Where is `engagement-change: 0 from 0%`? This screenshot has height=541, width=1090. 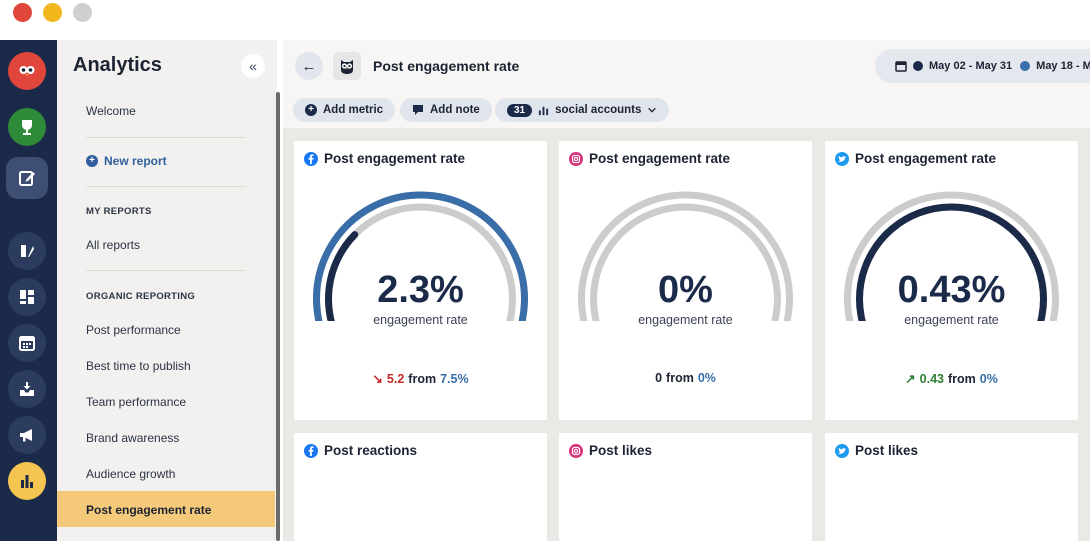
engagement-change: 0 from 0% is located at coordinates (685, 378).